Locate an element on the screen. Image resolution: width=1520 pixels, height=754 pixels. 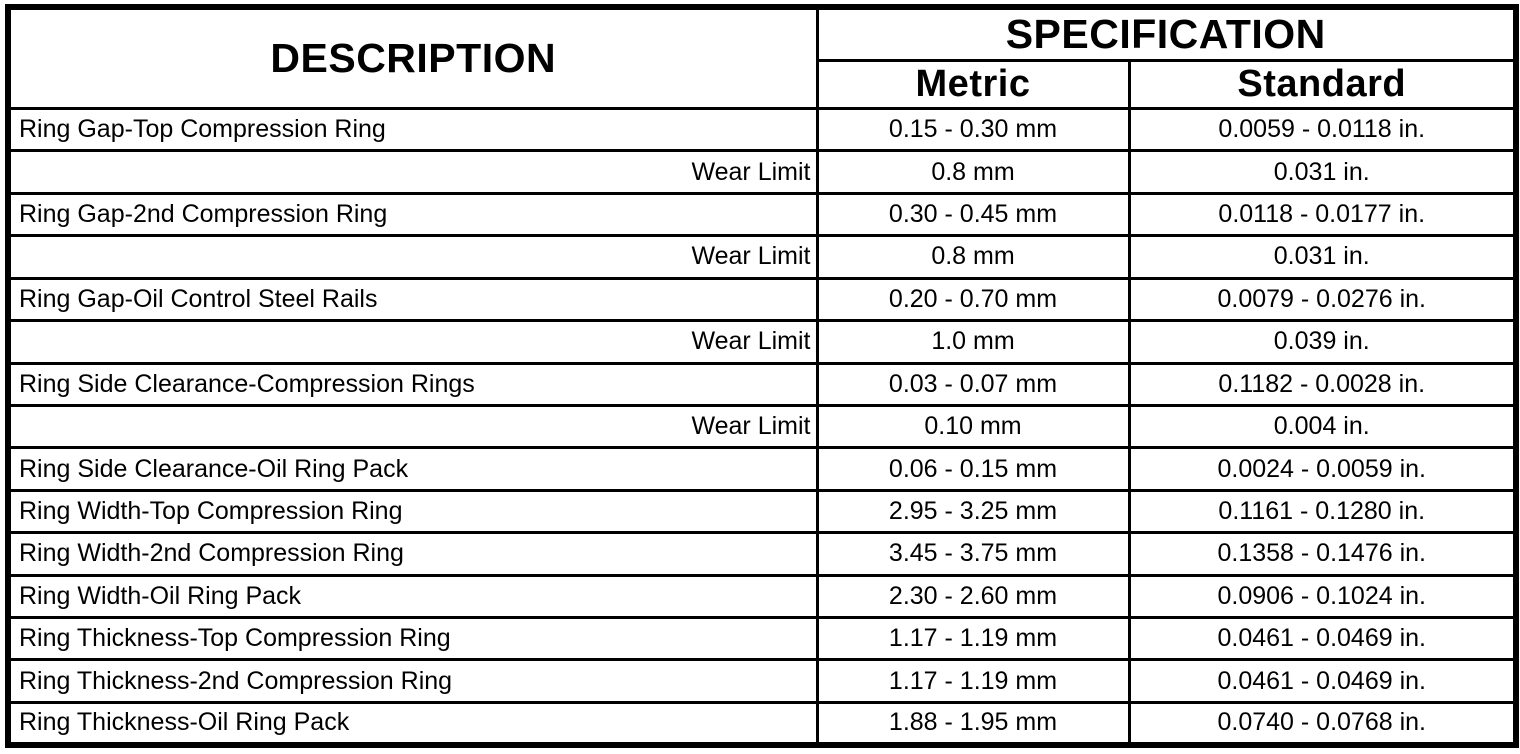
table-row: Wear Limit 0.10 mm 0.004 in. is located at coordinates (762, 426).